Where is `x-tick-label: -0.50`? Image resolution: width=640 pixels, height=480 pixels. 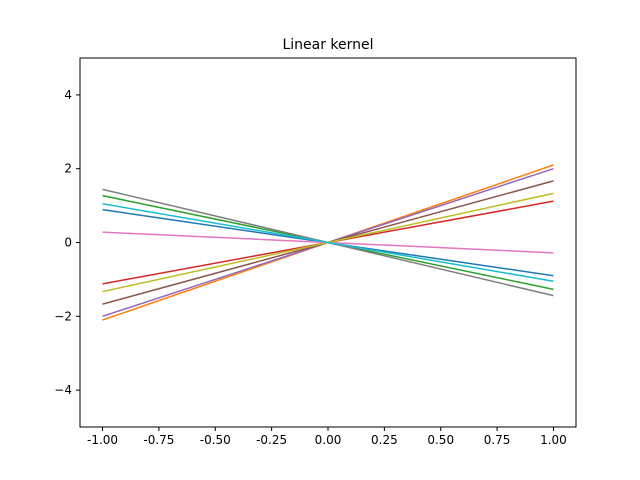 x-tick-label: -0.50 is located at coordinates (215, 440).